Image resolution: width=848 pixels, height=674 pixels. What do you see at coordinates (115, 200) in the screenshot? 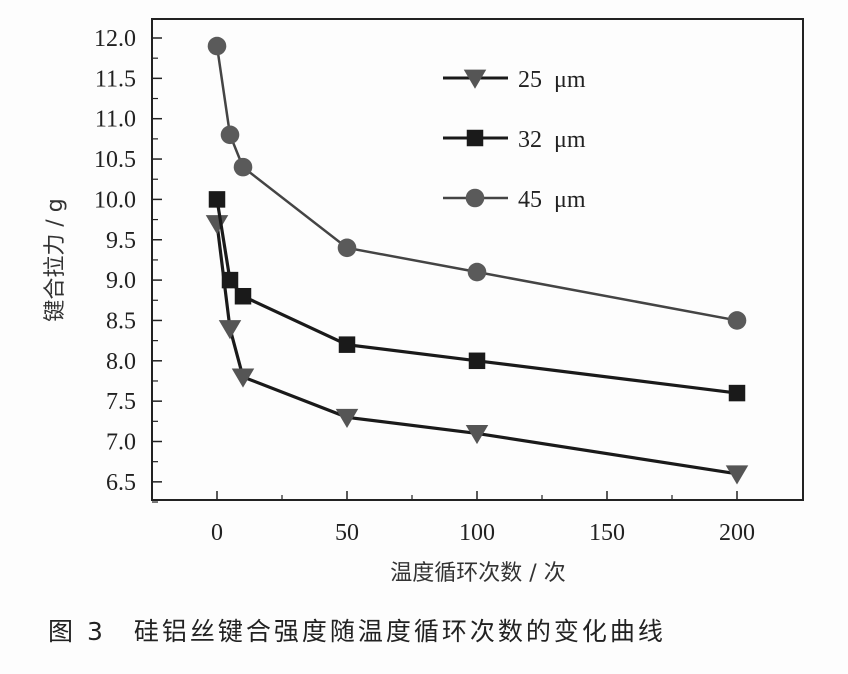
I see `y-tick-label: 10.0` at bounding box center [115, 200].